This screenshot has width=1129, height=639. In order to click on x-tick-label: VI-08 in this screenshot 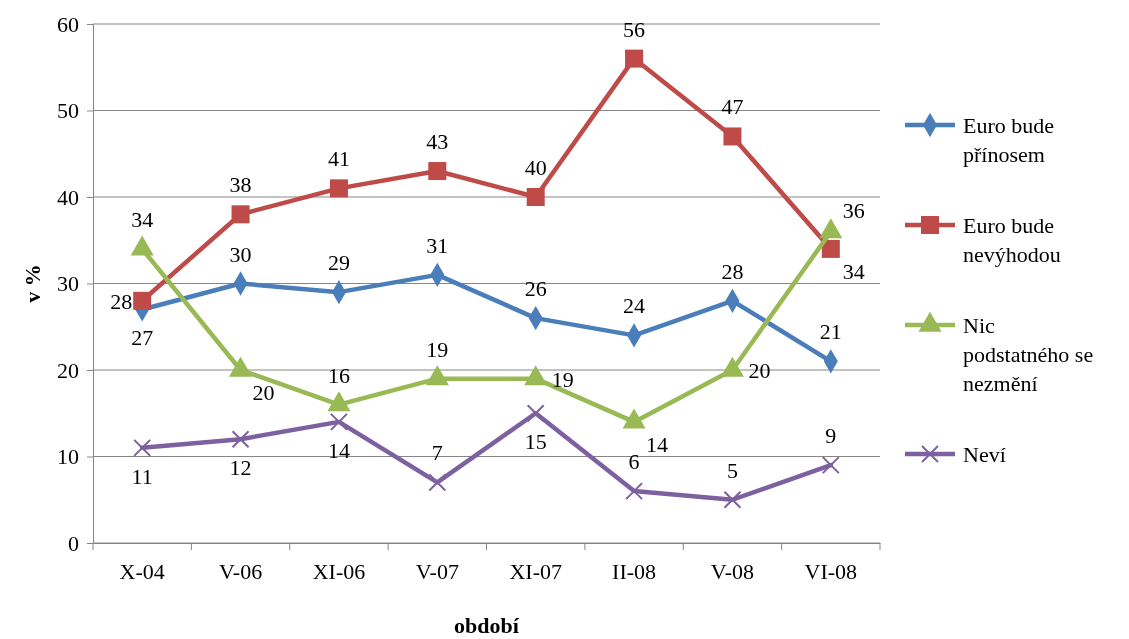, I will do `click(831, 571)`.